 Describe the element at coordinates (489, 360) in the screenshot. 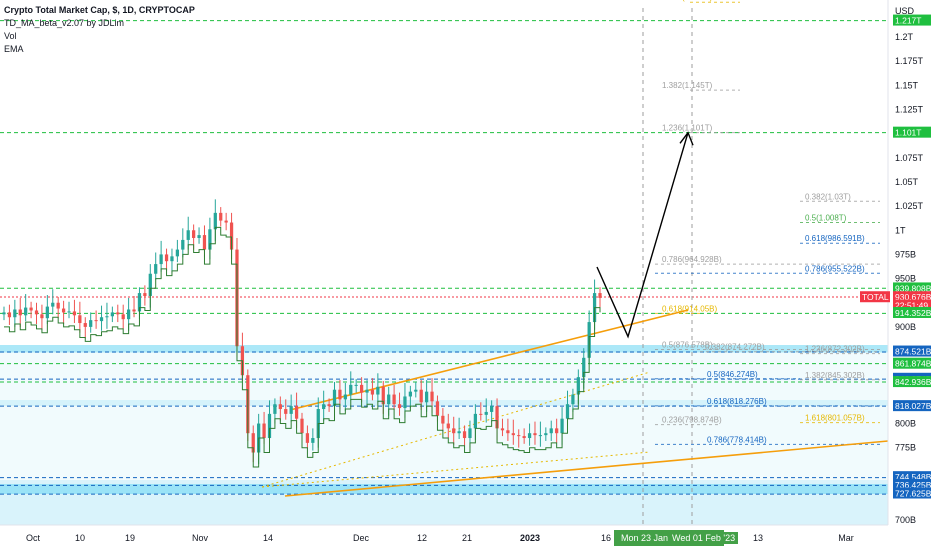

I see `trendline-upper` at that location.